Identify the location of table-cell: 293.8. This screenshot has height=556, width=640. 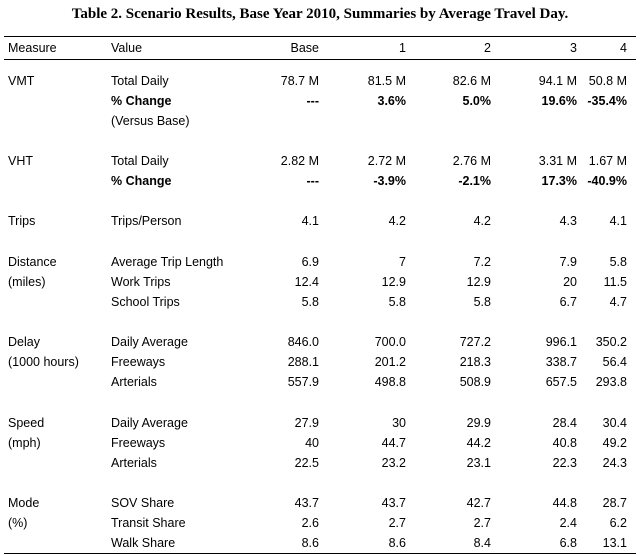
(611, 382).